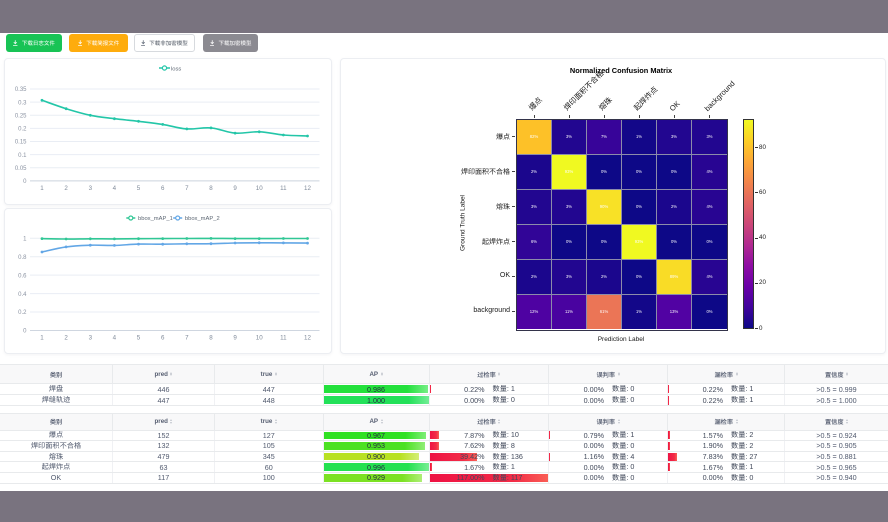  I want to click on svg-text: loss, so click(176, 69).